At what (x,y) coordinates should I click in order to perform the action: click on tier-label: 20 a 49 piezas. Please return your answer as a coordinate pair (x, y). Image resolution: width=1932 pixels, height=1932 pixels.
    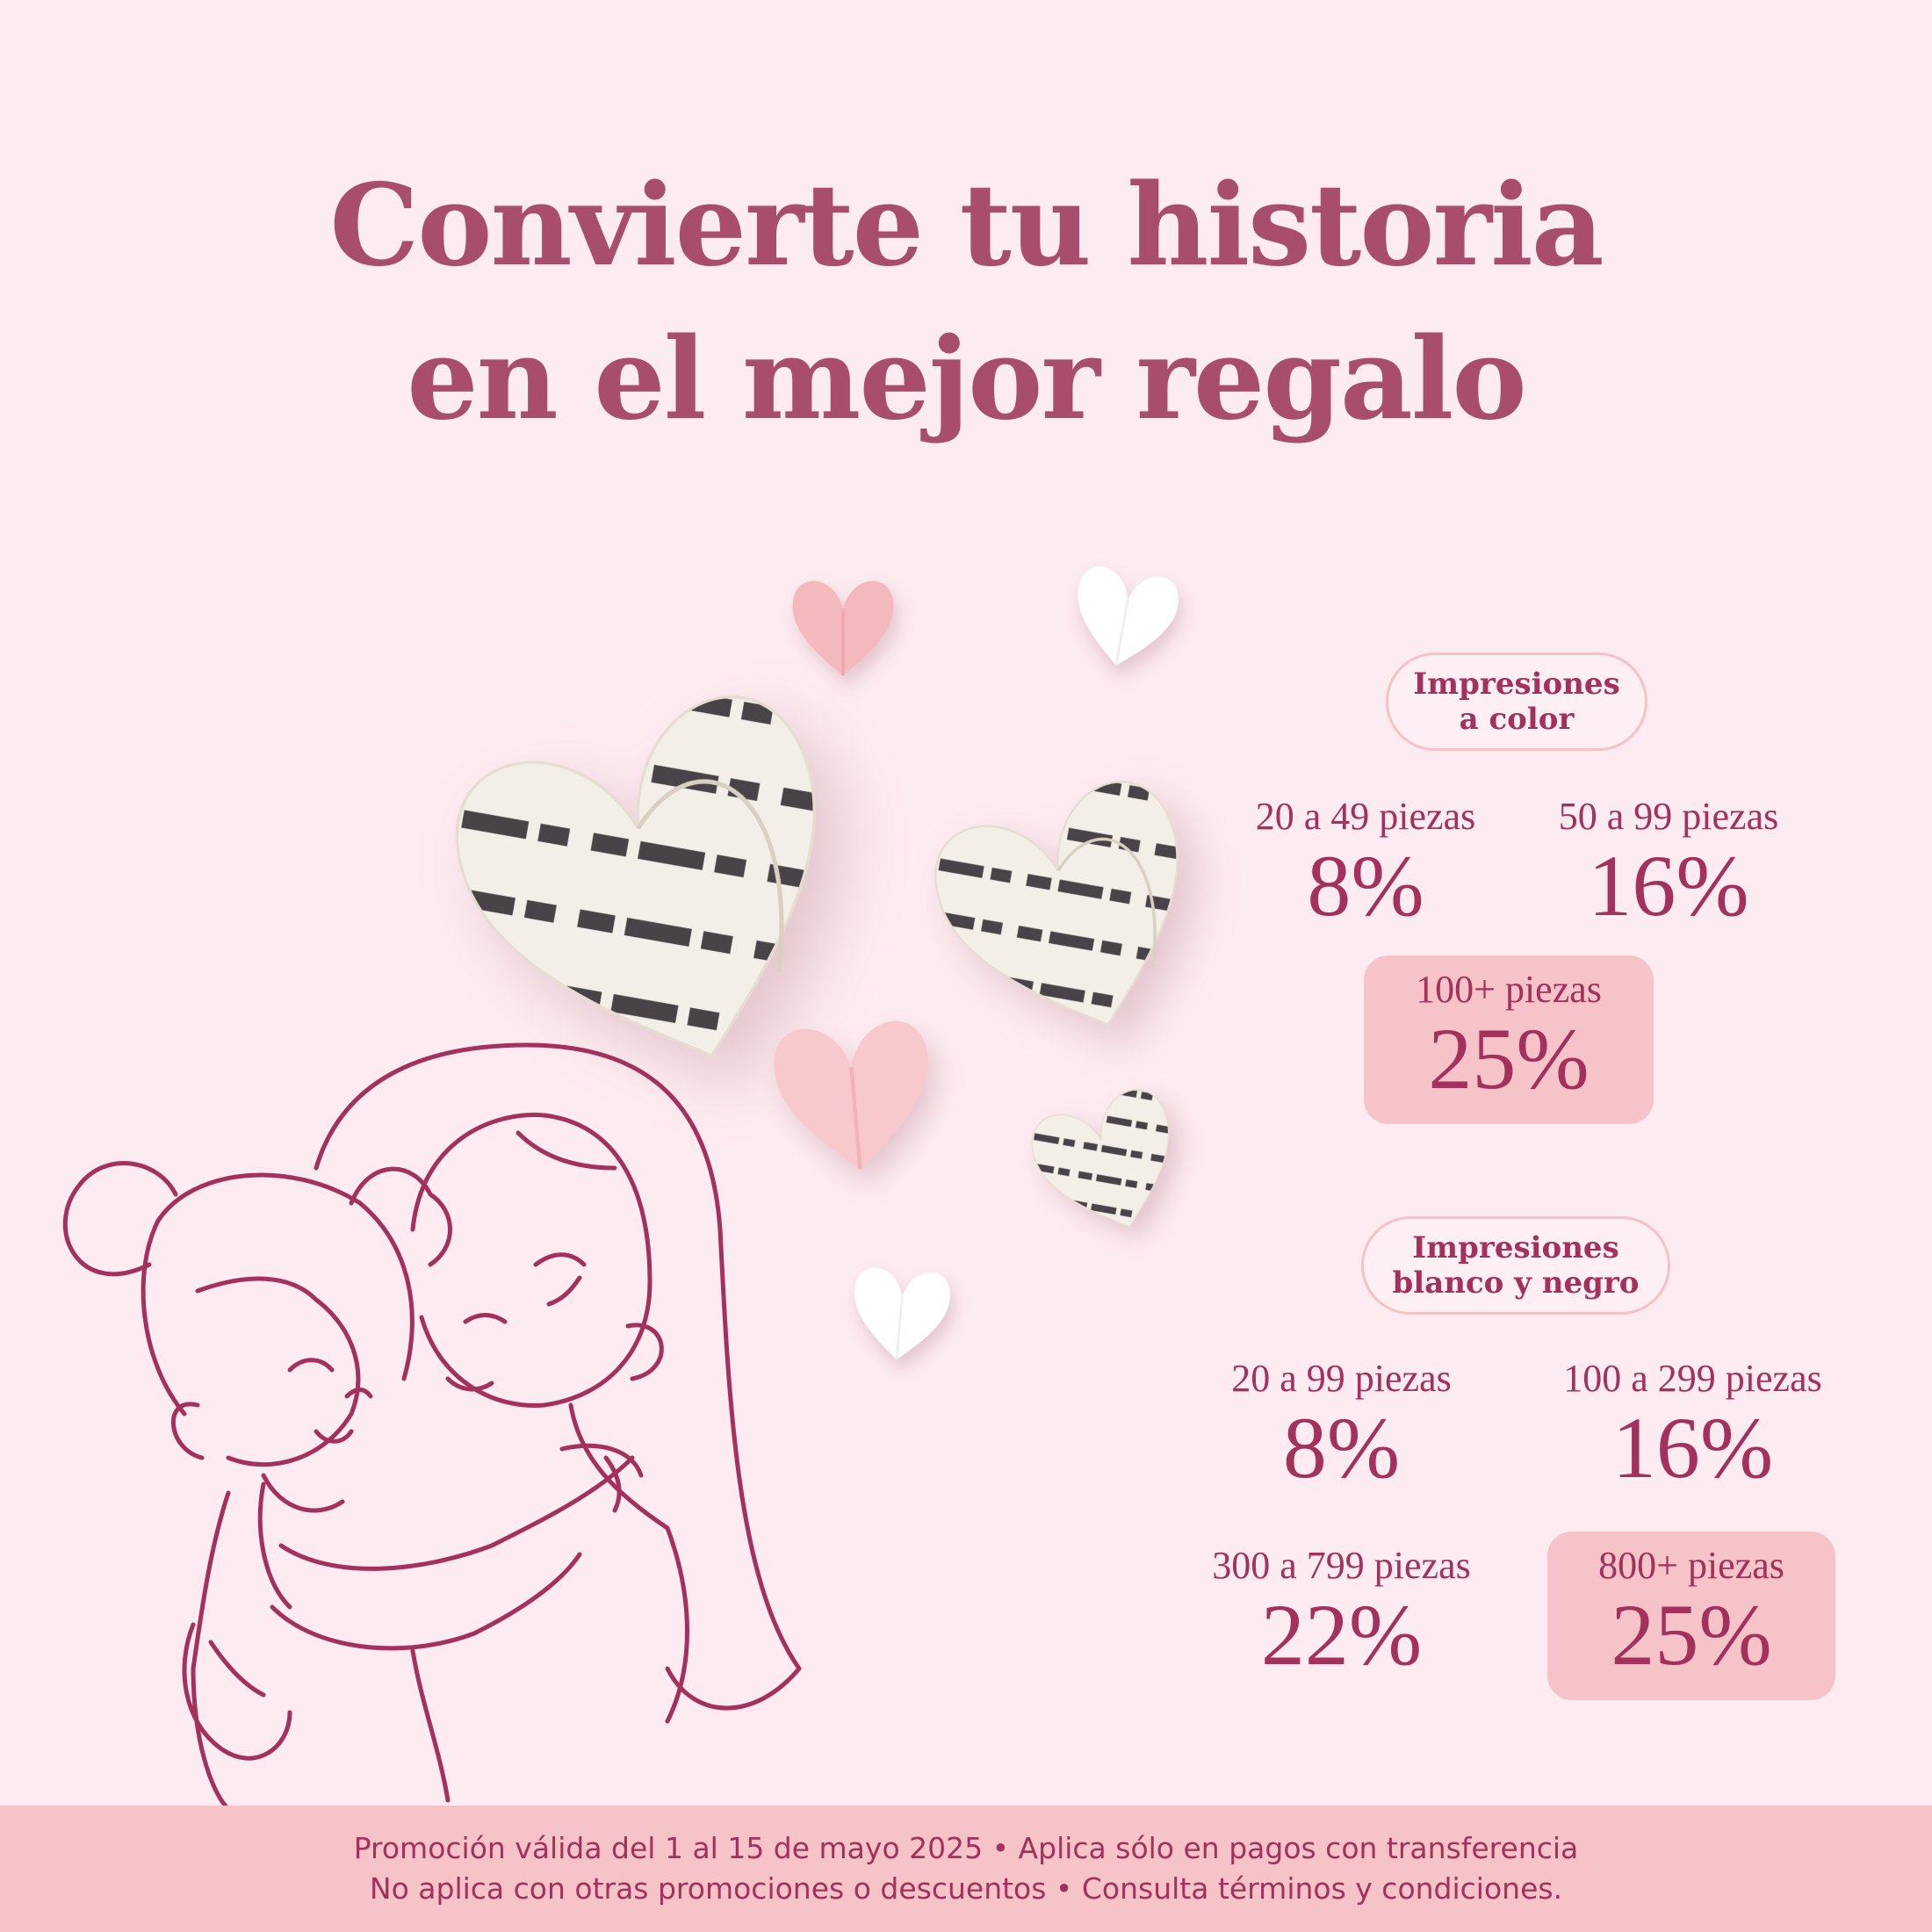
    Looking at the image, I should click on (1366, 816).